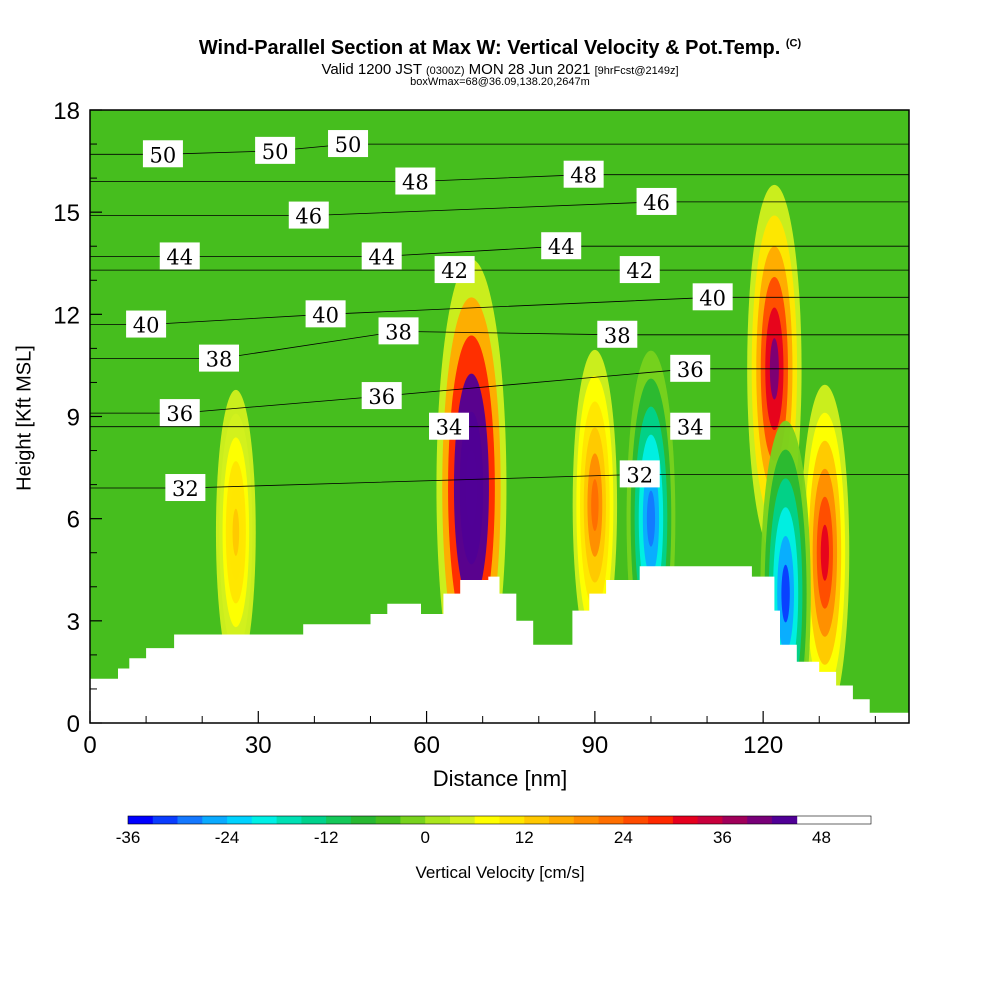  What do you see at coordinates (500, 778) in the screenshot?
I see `x-axis-label: Distance [nm]` at bounding box center [500, 778].